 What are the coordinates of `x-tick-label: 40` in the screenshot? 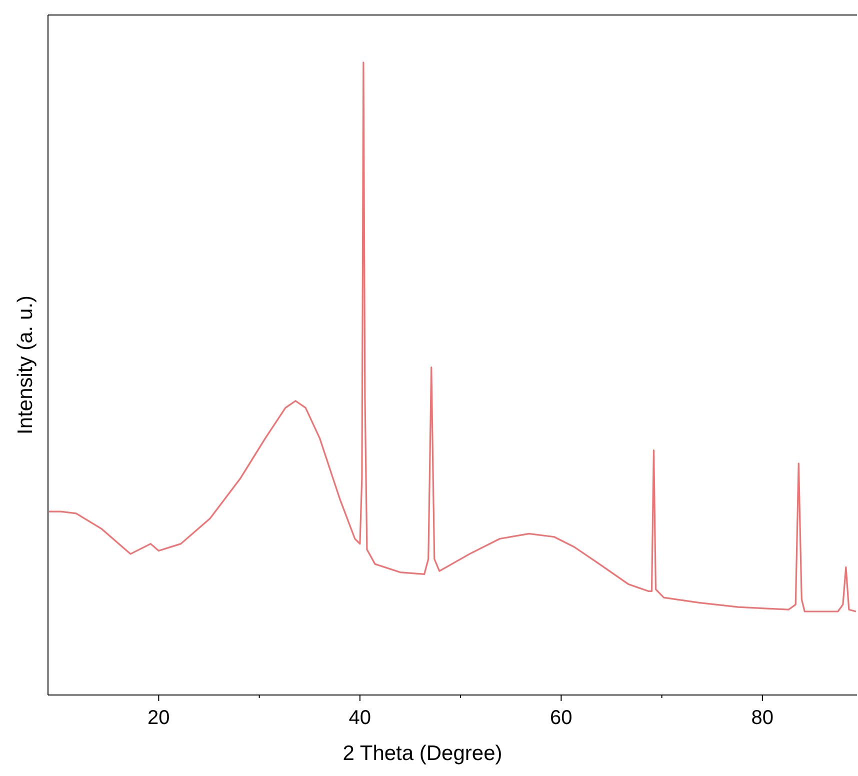 It's located at (360, 718).